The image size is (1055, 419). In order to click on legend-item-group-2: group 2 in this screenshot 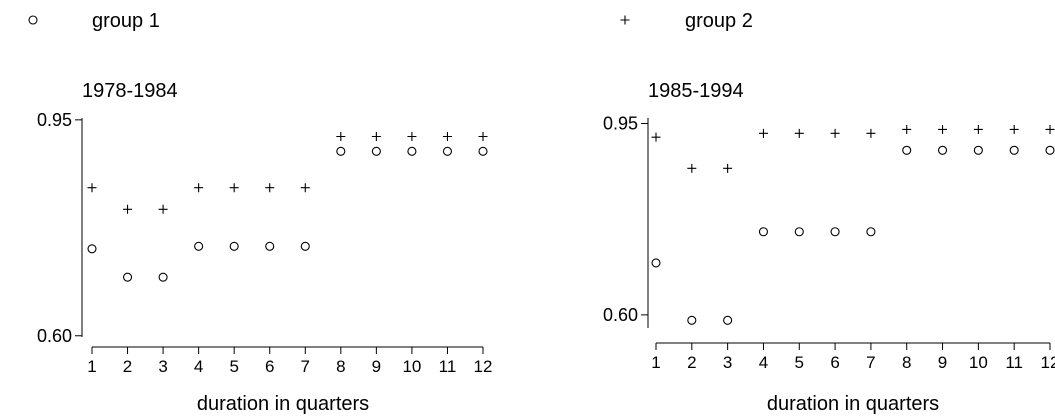, I will do `click(686, 21)`.